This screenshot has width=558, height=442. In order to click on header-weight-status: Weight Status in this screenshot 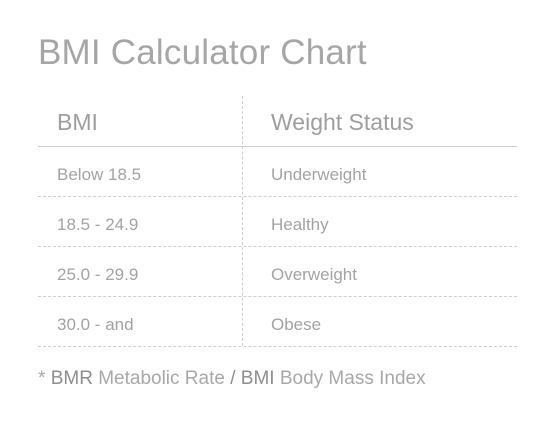, I will do `click(342, 121)`.